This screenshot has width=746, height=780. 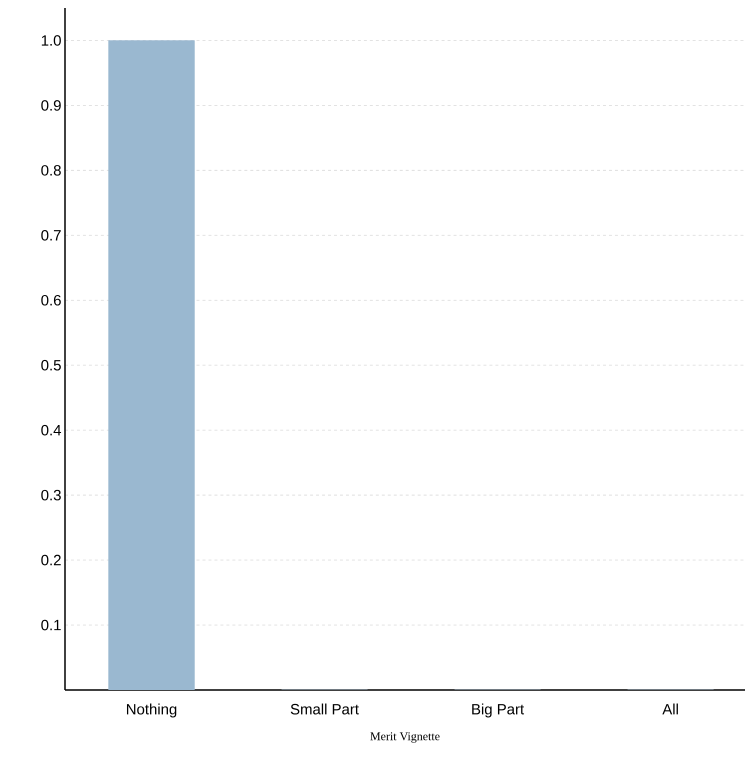 What do you see at coordinates (51, 495) in the screenshot?
I see `y-tick-label: 0.3` at bounding box center [51, 495].